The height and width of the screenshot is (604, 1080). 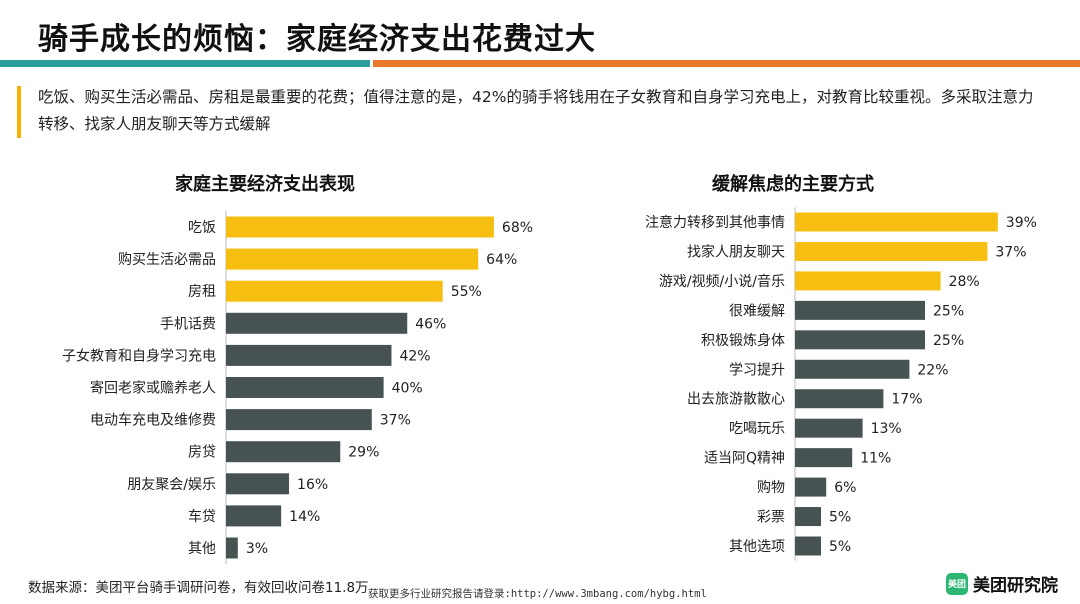 I want to click on value-label: 6%, so click(x=845, y=488).